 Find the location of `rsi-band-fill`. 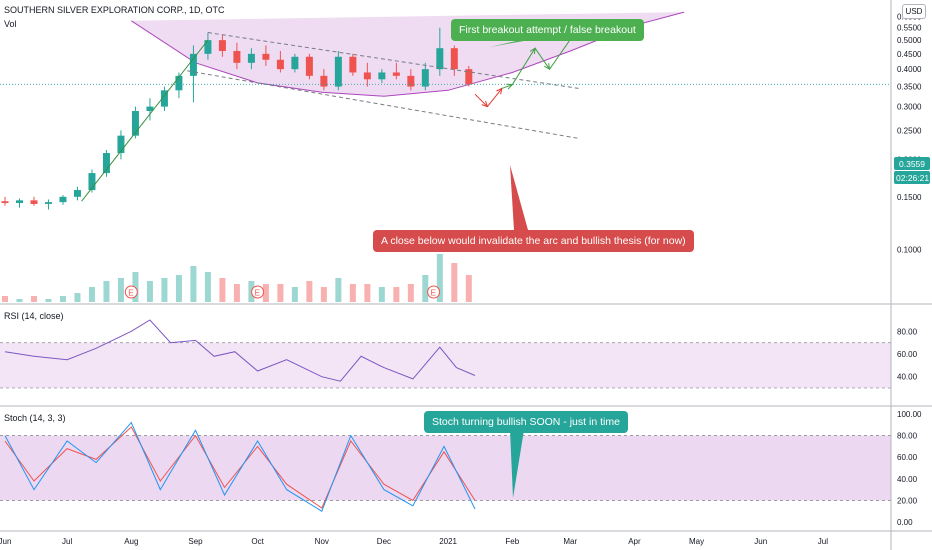

rsi-band-fill is located at coordinates (445, 365).